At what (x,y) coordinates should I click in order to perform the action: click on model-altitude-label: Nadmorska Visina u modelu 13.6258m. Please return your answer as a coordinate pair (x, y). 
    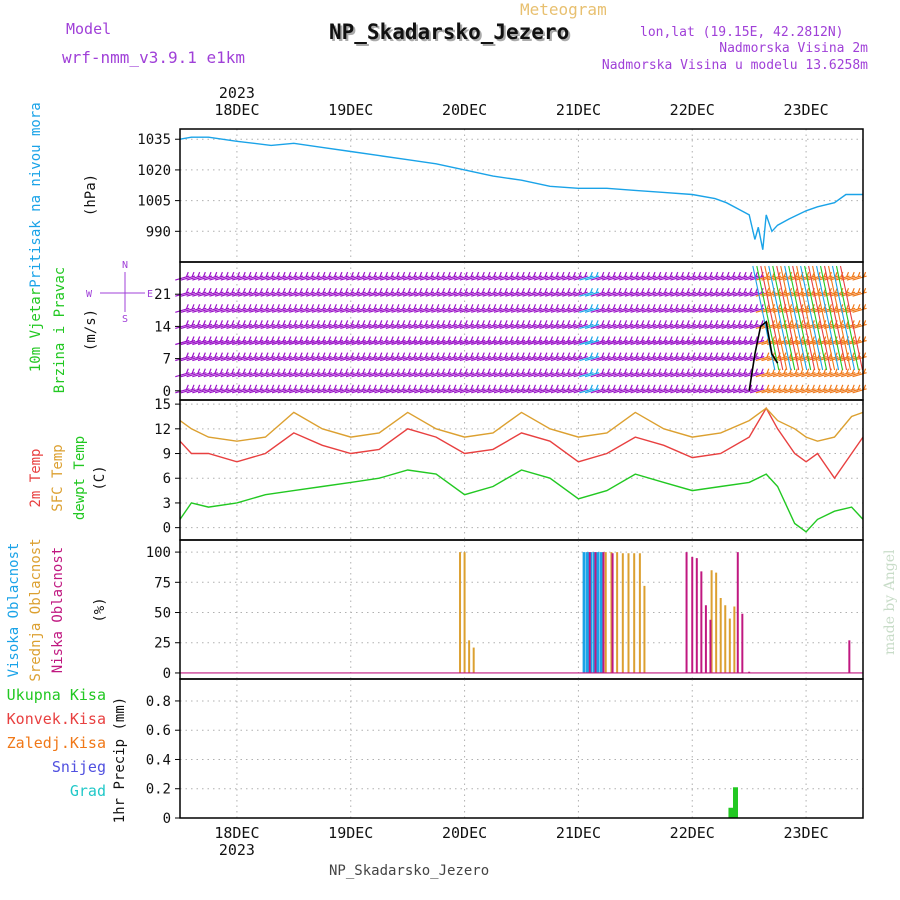
    Looking at the image, I should click on (734, 65).